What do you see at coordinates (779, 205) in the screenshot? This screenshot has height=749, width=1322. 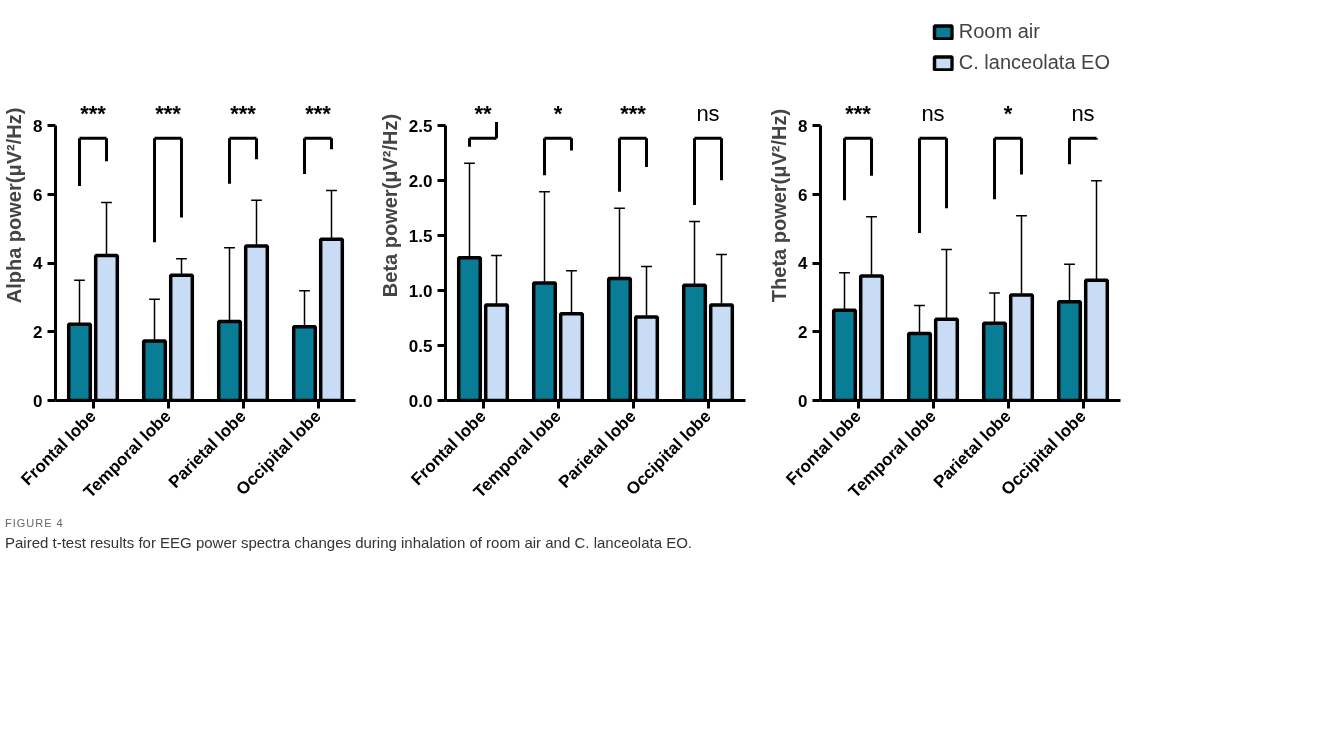 I see `y-axis-title: Theta power(μV²/Hz)` at bounding box center [779, 205].